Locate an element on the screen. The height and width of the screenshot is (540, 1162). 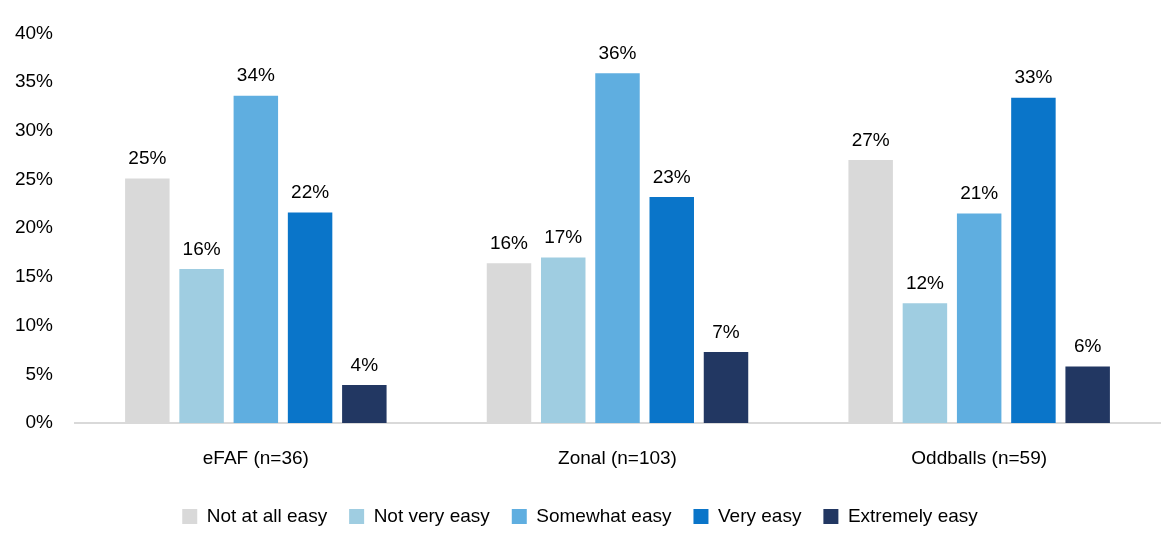
y-tick-label: 5% is located at coordinates (39, 373).